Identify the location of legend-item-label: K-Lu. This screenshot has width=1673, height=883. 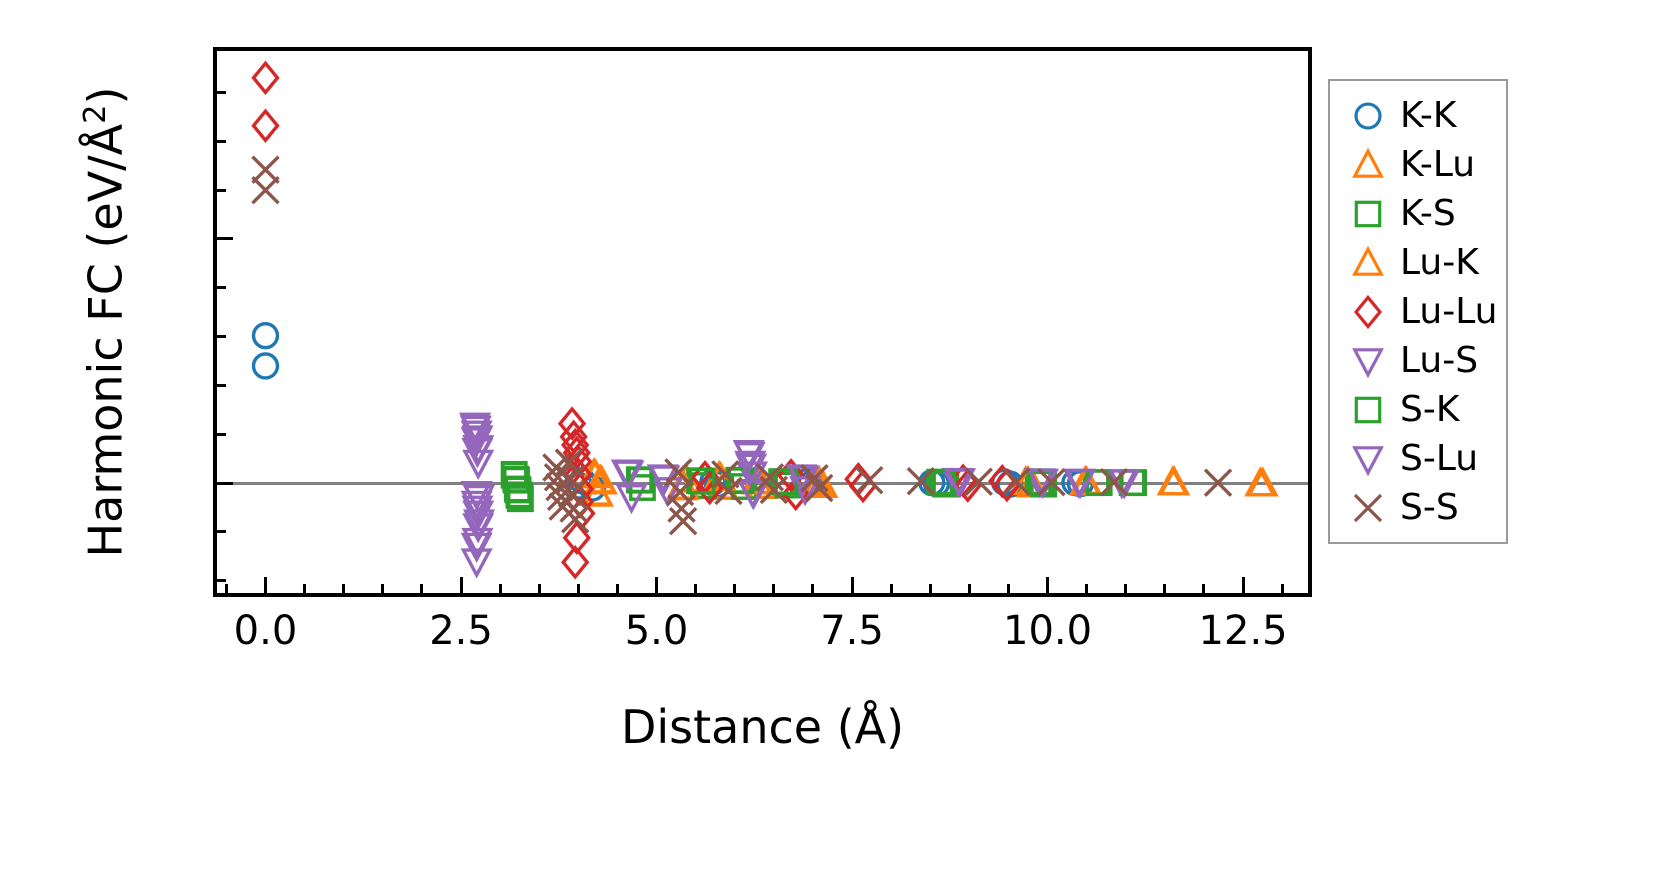
(1438, 164).